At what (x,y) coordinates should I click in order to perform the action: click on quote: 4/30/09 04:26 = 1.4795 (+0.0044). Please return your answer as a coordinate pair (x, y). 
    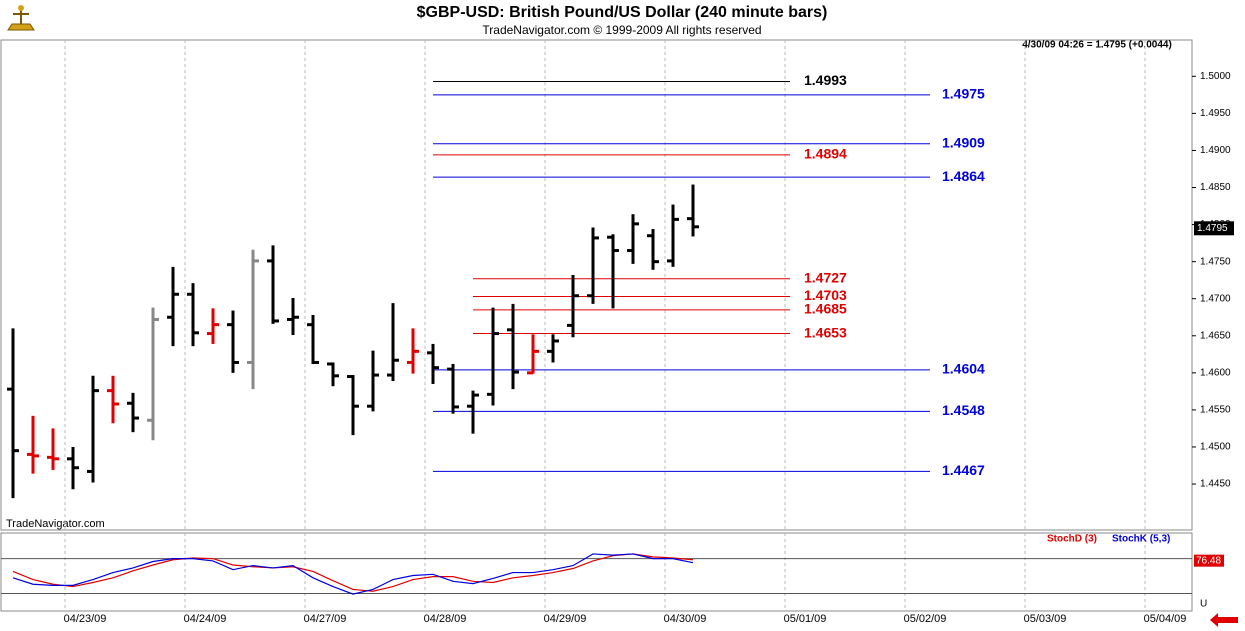
    Looking at the image, I should click on (1097, 45).